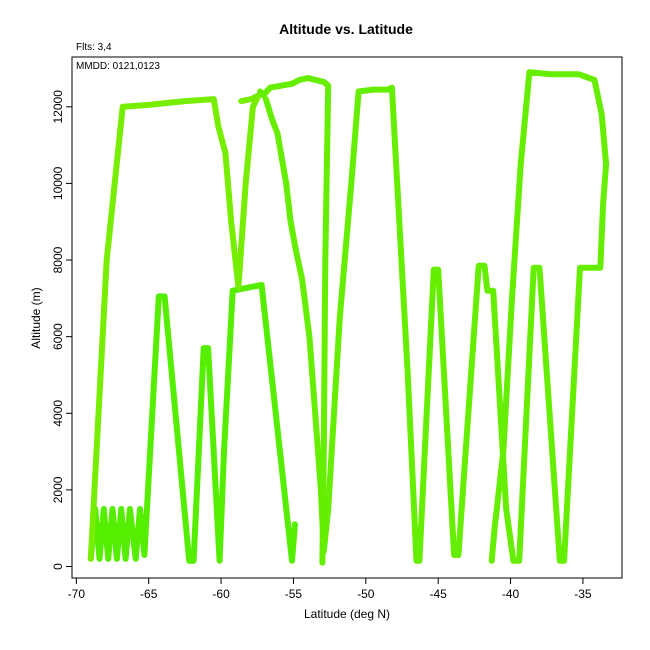  I want to click on x-tick-label: -40, so click(511, 594).